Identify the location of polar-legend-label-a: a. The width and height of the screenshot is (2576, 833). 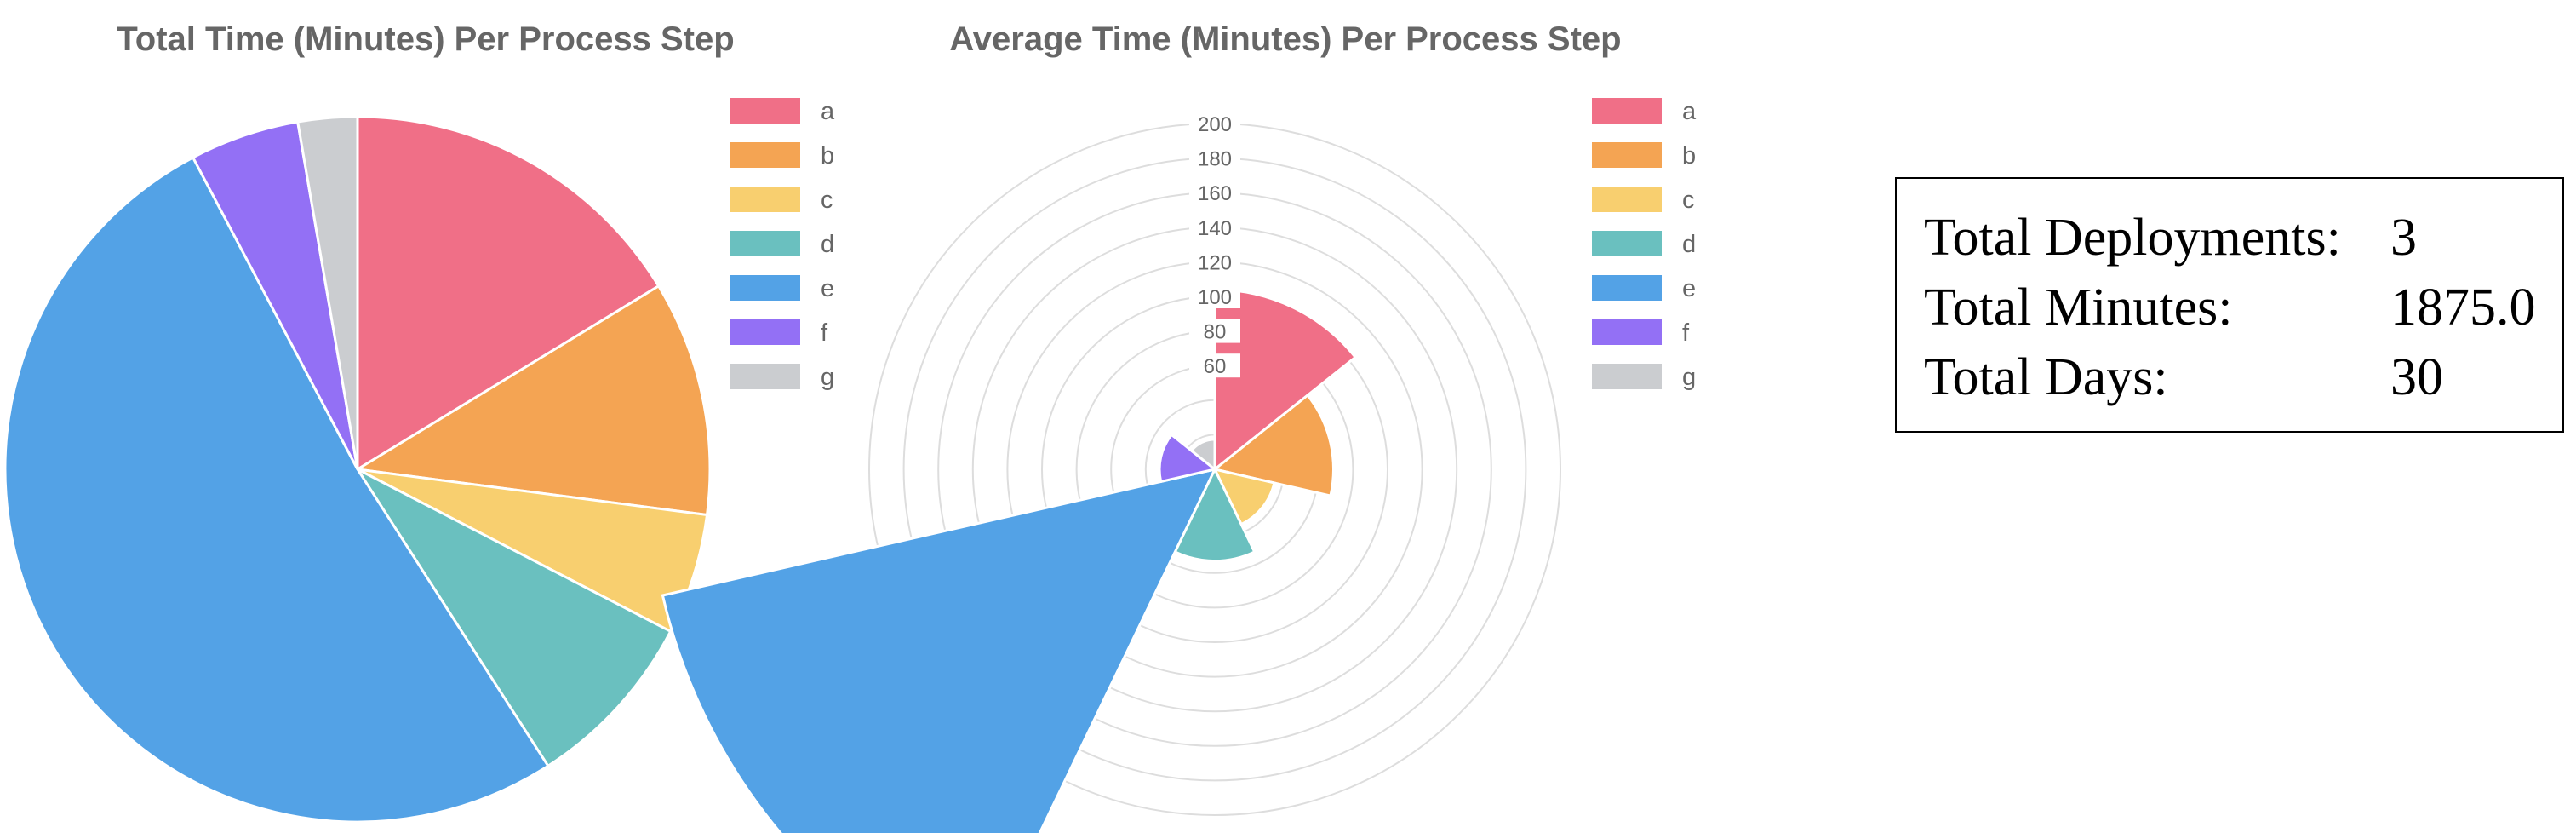
(1689, 112).